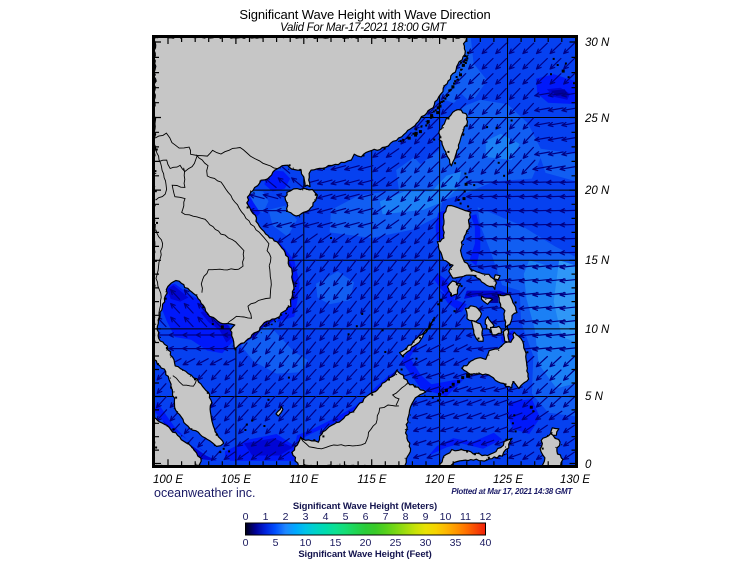 The image size is (755, 565). I want to click on svg-text: 6, so click(366, 517).